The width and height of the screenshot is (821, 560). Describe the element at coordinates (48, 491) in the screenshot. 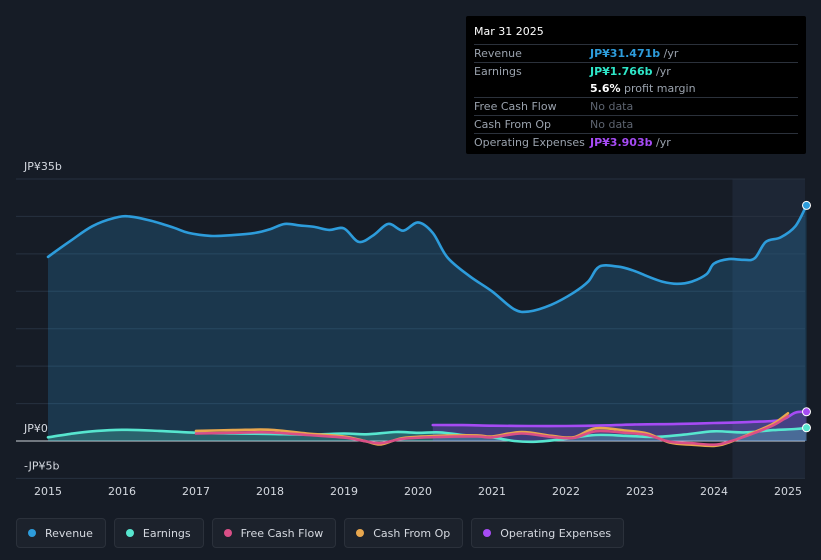

I see `x-axis-label: 2015` at that location.